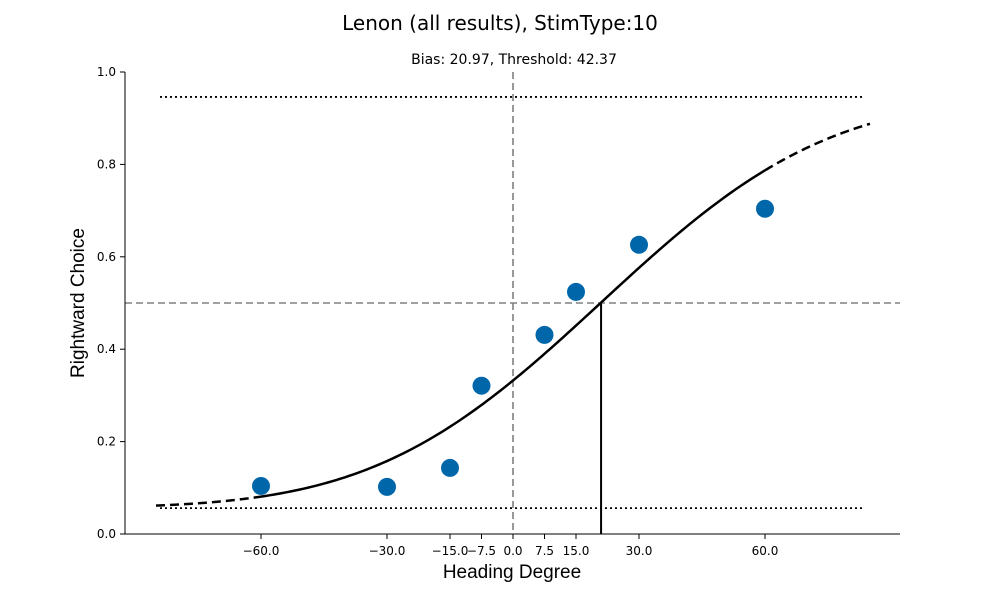  I want to click on fit-curve-right-extrapolation, so click(817, 147).